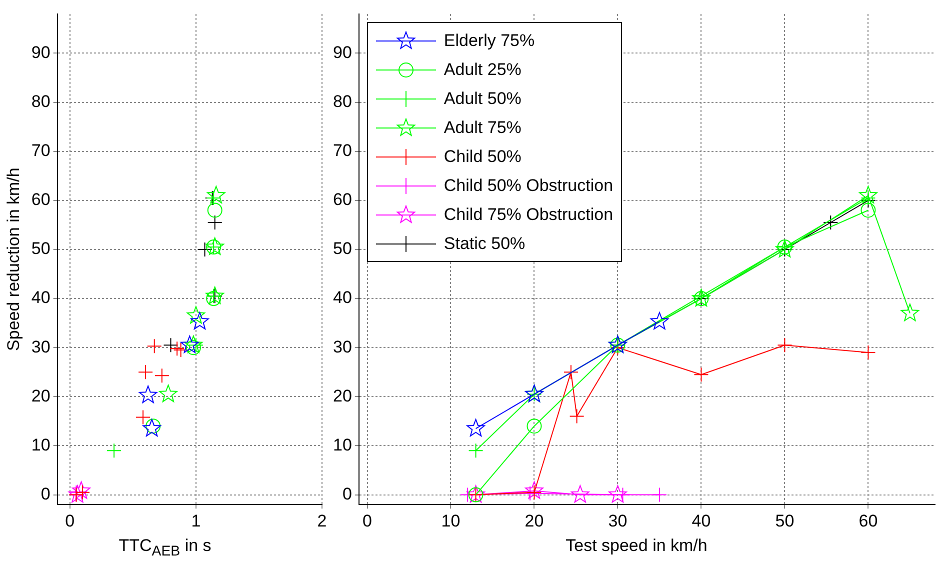  Describe the element at coordinates (868, 520) in the screenshot. I see `x-tick-label: 60` at that location.